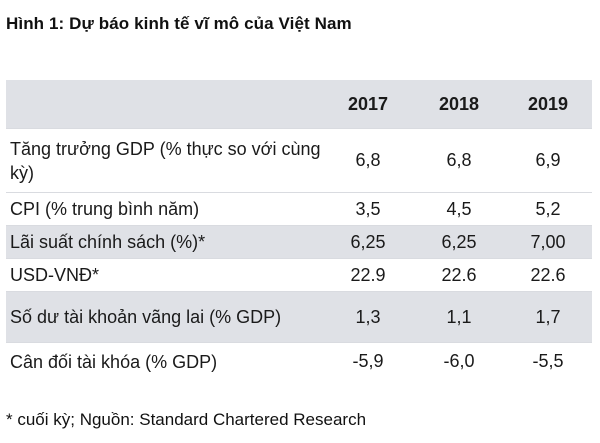  I want to click on table-cell: 1,7, so click(548, 316).